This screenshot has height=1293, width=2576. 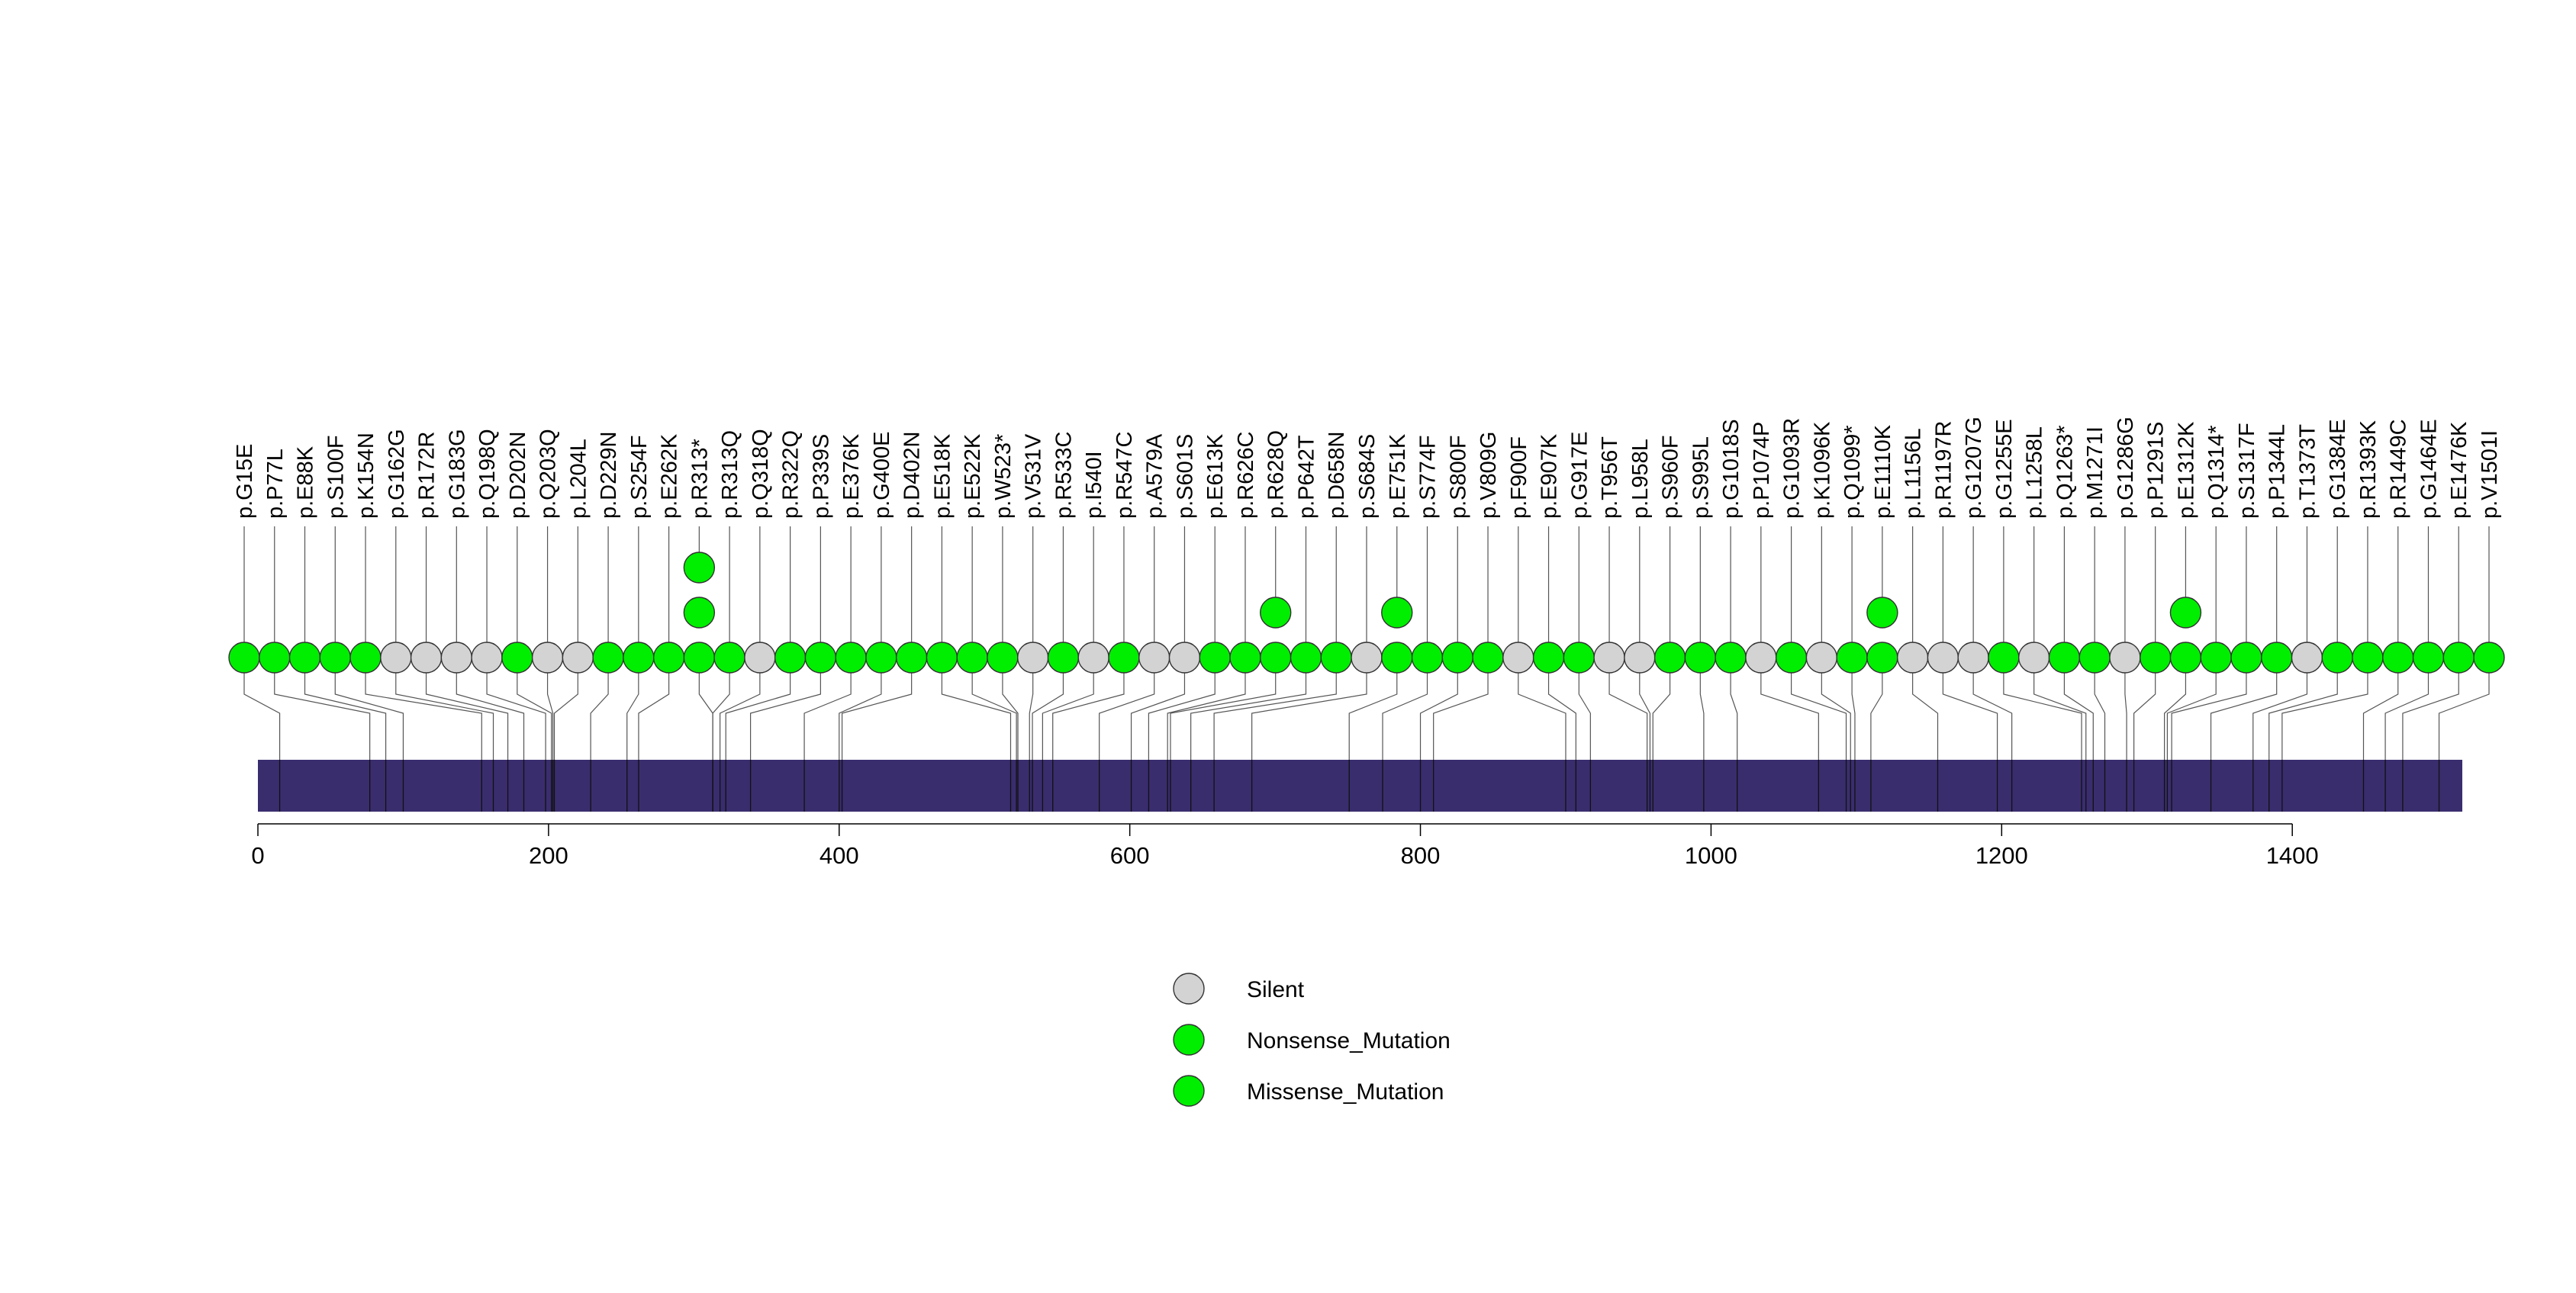 What do you see at coordinates (639, 477) in the screenshot?
I see `mutation-label: p.S254F` at bounding box center [639, 477].